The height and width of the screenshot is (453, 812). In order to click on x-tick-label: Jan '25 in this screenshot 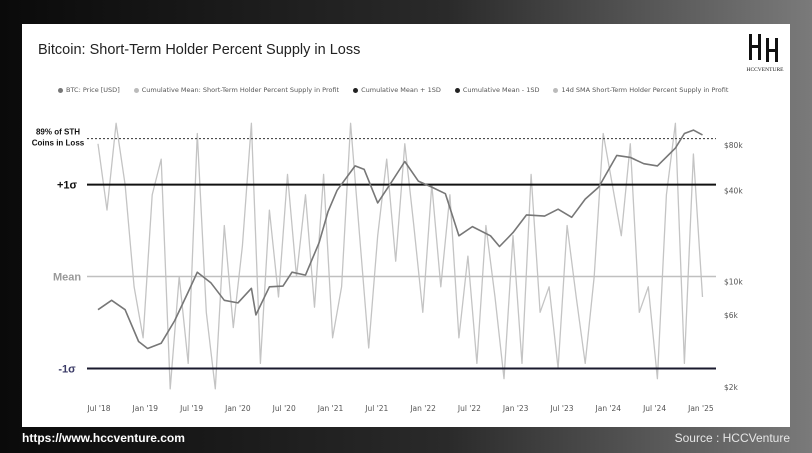, I will do `click(700, 408)`.